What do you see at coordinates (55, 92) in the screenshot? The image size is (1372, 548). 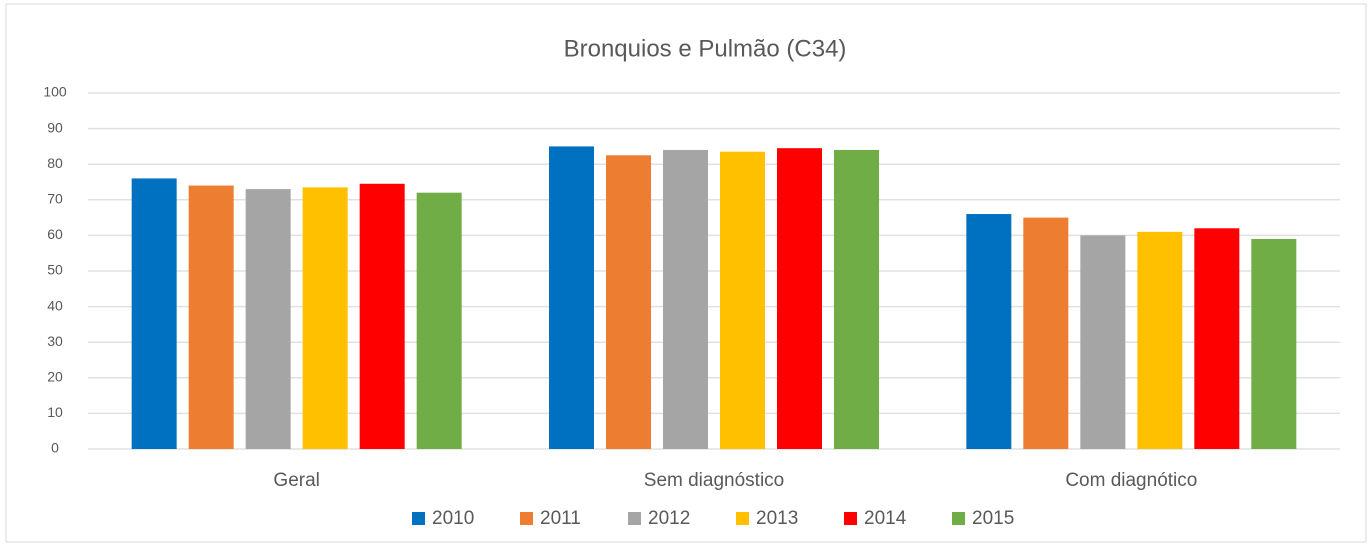 I see `y-tick-label: 100` at bounding box center [55, 92].